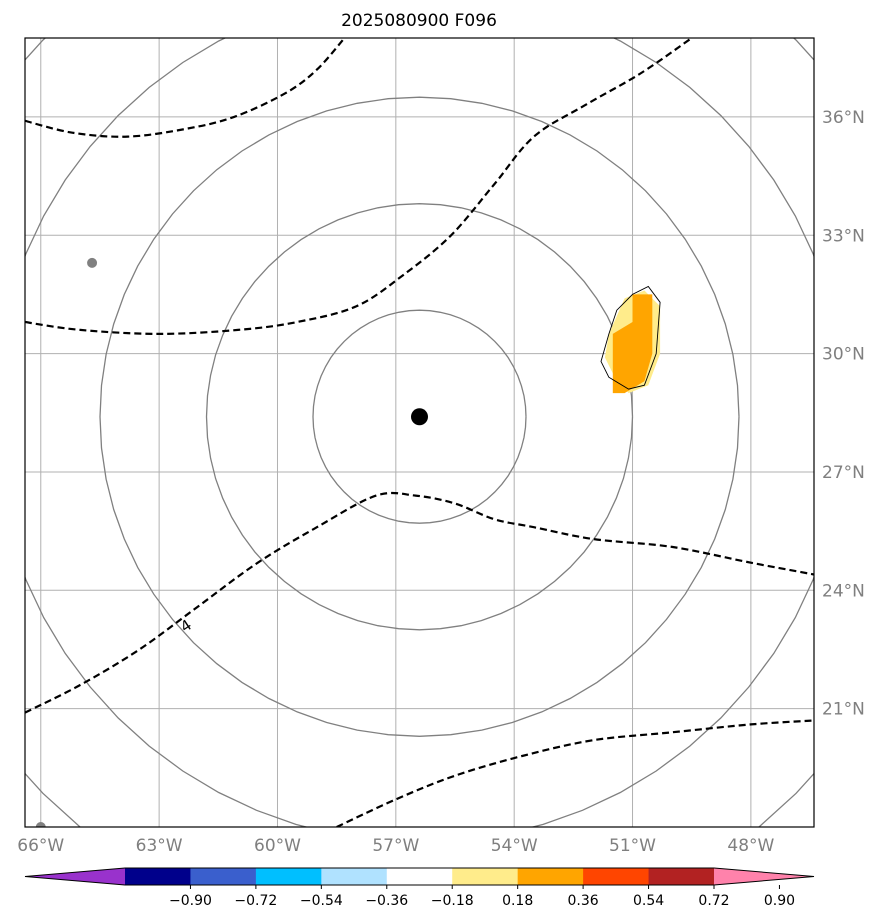 The image size is (885, 924). I want to click on lat-tick-label: 27°N, so click(843, 473).